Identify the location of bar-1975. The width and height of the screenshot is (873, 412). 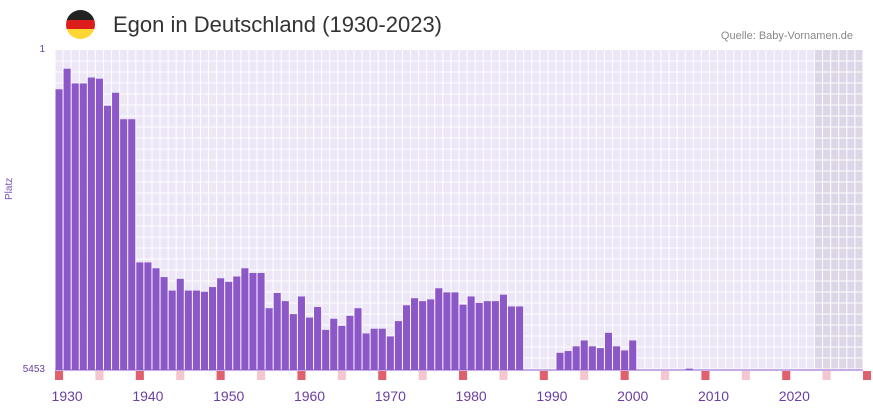
(431, 334).